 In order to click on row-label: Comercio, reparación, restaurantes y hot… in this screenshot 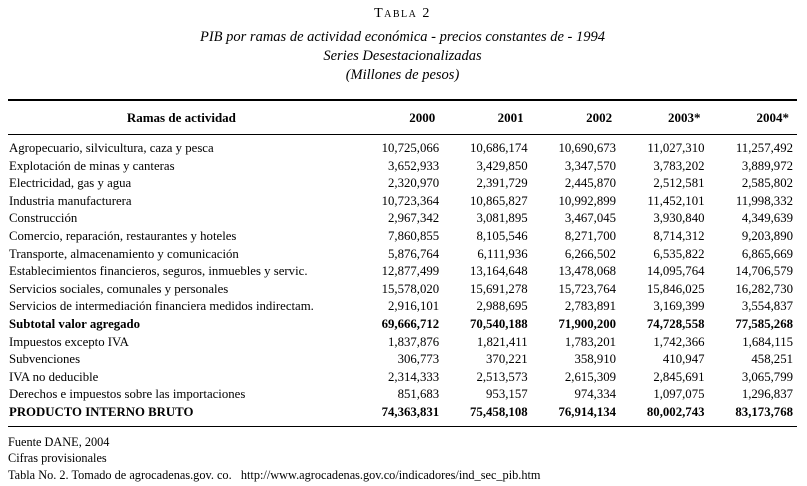, I will do `click(123, 235)`.